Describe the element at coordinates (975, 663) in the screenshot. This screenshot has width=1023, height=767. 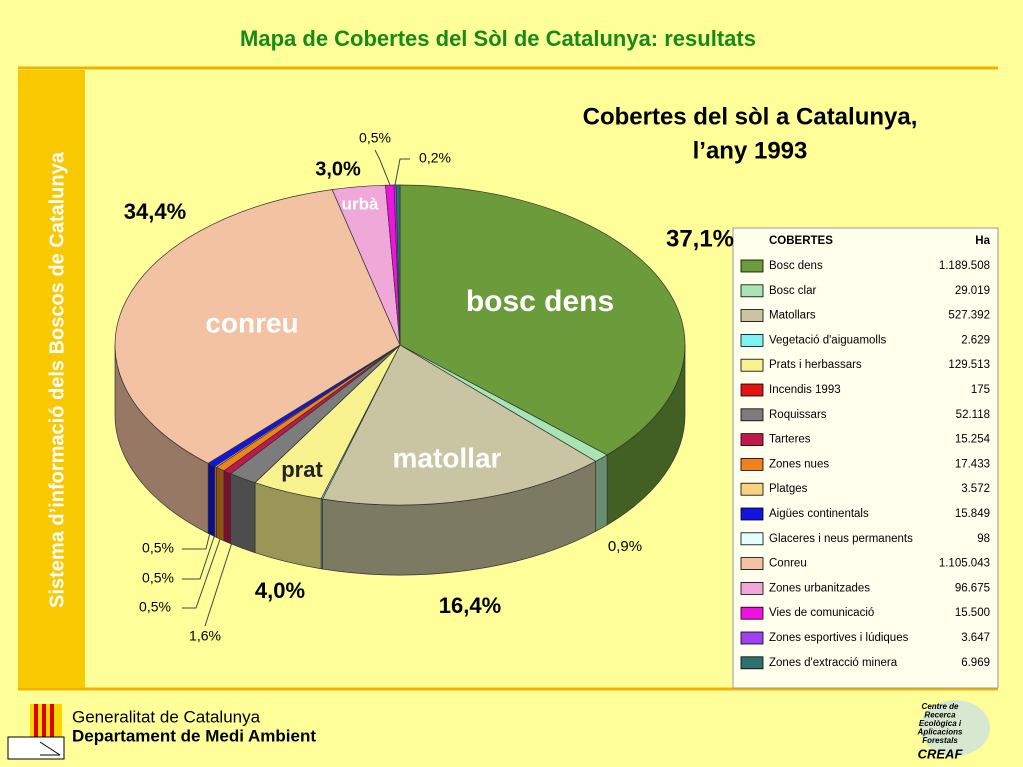
I see `legend-value: 6.969` at that location.